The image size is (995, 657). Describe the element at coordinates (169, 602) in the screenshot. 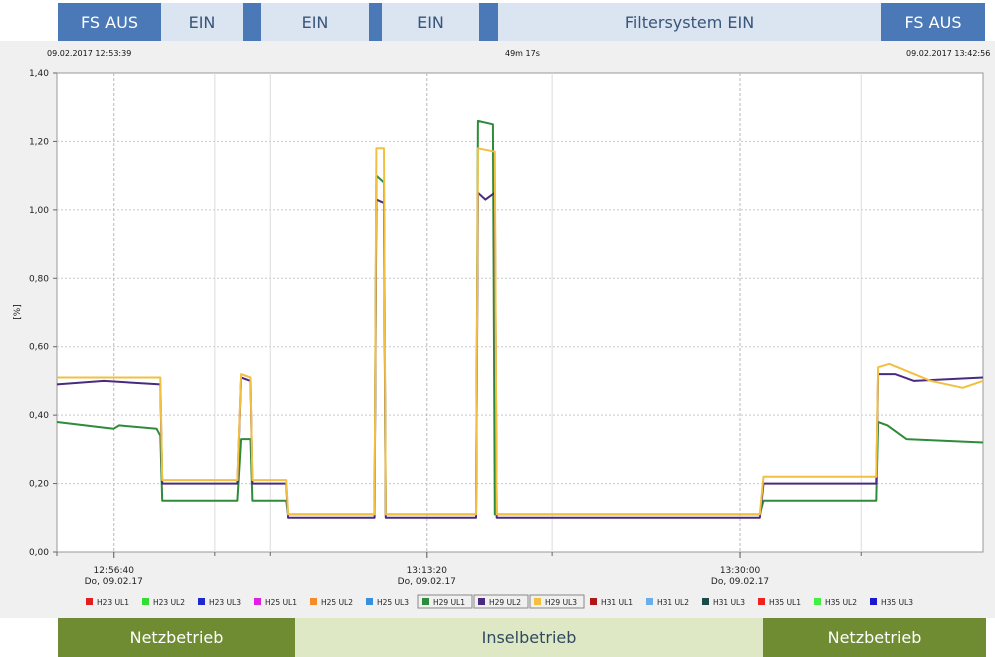

I see `legend-label: H23 UL2` at that location.